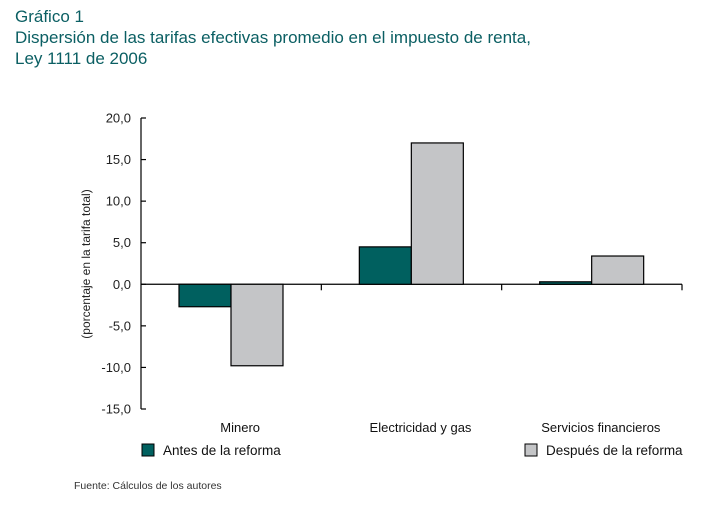 This screenshot has width=709, height=513. What do you see at coordinates (122, 242) in the screenshot?
I see `y-tick-label: 5,0` at bounding box center [122, 242].